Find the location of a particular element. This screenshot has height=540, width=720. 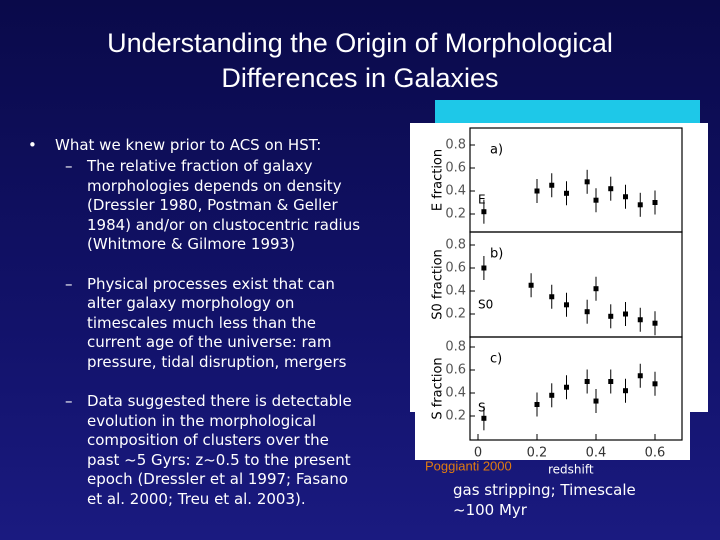

sub-text: (Whitmore & Gilmore 1993) is located at coordinates (191, 244).